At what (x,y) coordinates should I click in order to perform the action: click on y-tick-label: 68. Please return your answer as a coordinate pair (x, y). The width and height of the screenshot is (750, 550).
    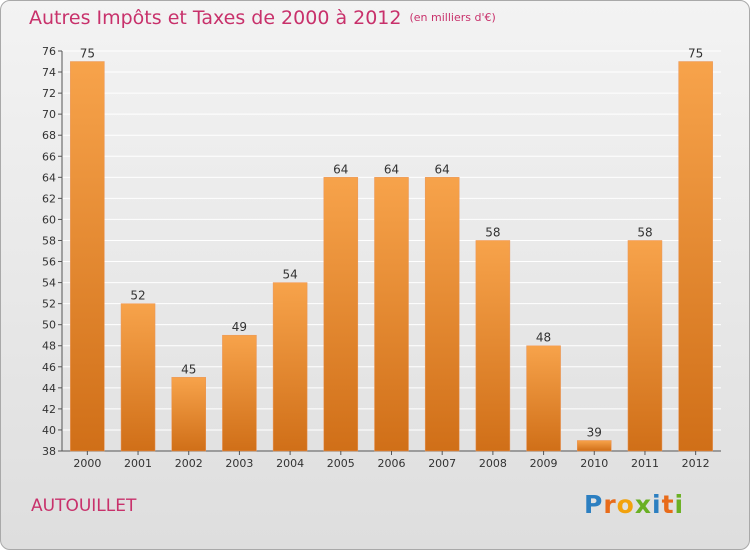
    Looking at the image, I should click on (49, 135).